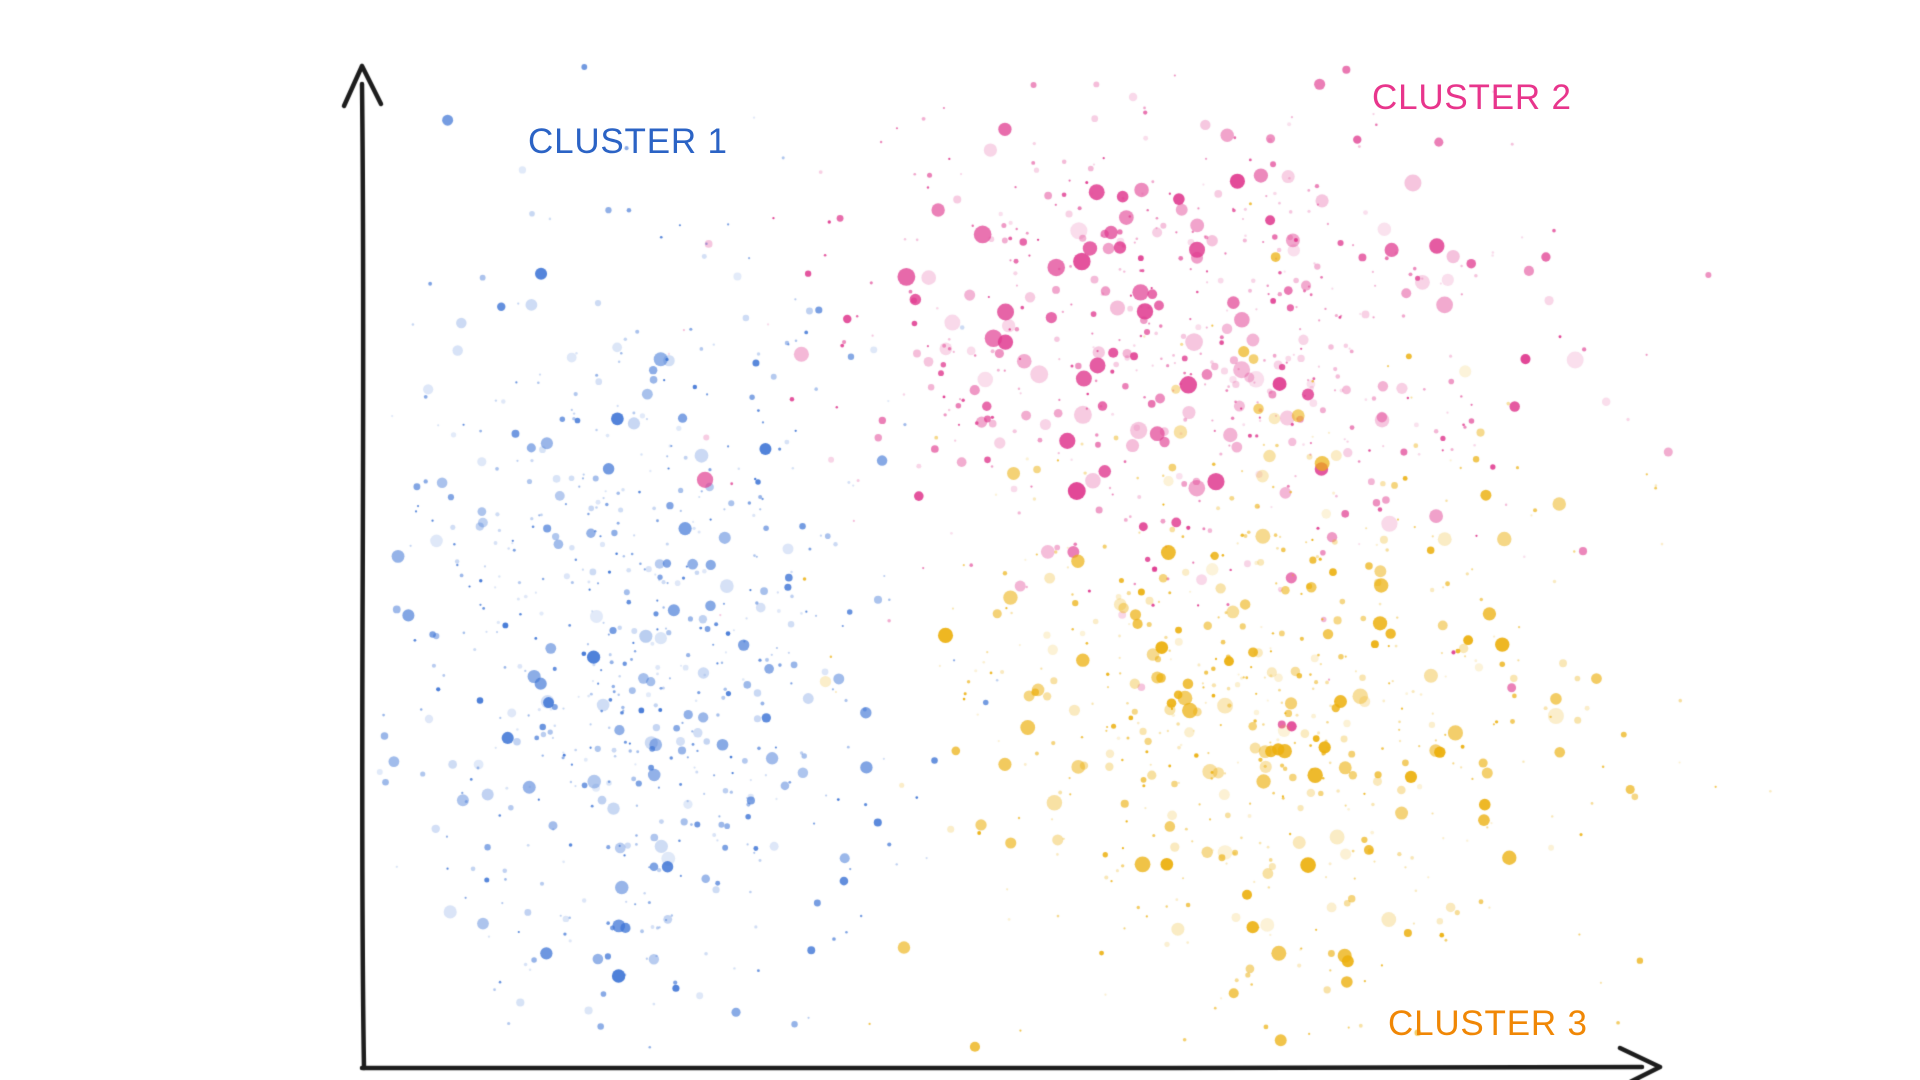 This screenshot has height=1080, width=1920. Describe the element at coordinates (1472, 97) in the screenshot. I see `cluster-2-label: CLUSTER 2` at that location.